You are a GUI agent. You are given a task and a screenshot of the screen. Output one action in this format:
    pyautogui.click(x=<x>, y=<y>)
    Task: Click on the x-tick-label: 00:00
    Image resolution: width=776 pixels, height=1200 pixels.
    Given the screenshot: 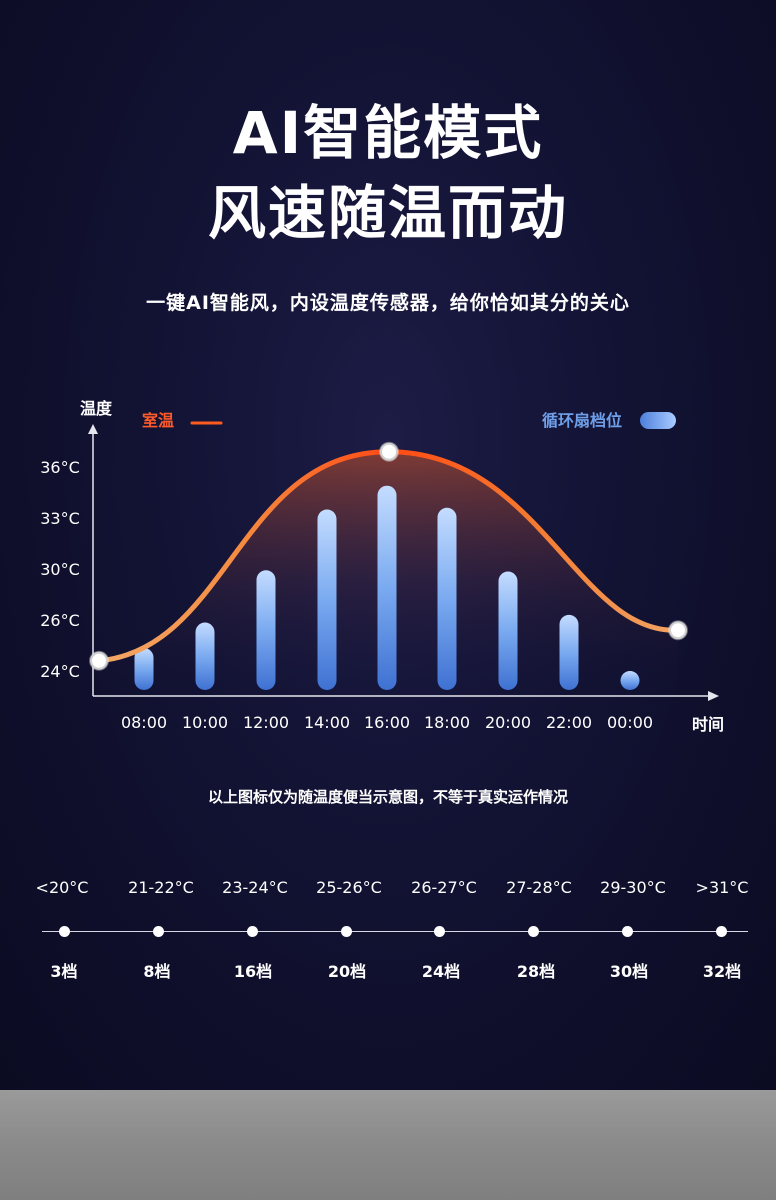 What is the action you would take?
    pyautogui.click(x=630, y=722)
    